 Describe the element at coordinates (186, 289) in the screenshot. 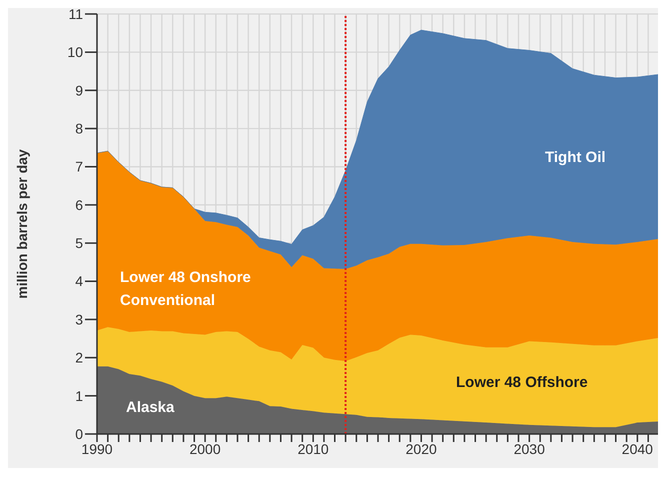

I see `series-label: Lower 48 Onshore Conventional` at that location.